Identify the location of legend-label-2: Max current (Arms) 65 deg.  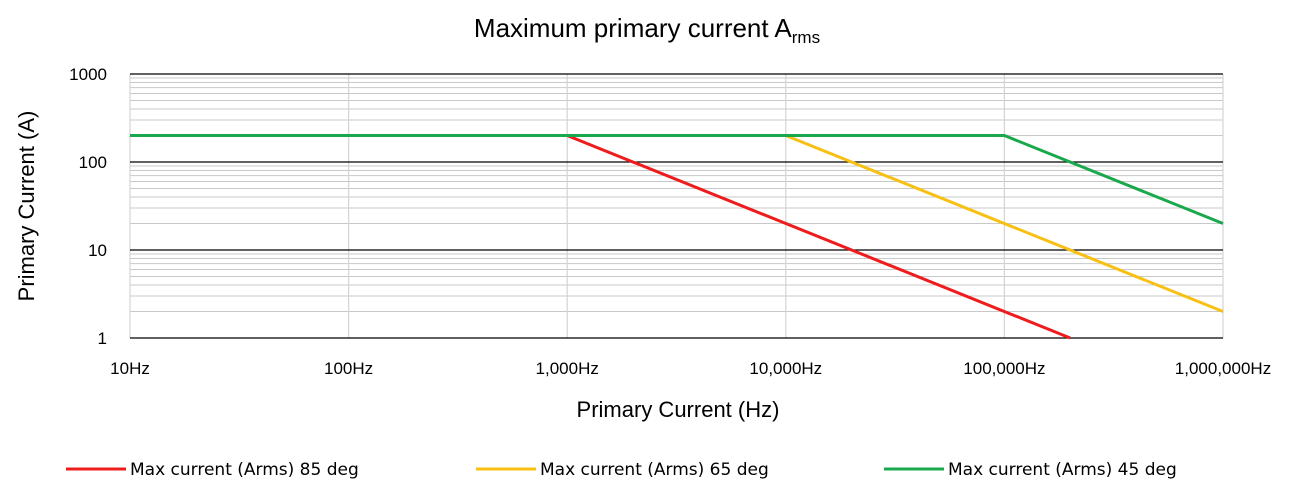
(654, 470).